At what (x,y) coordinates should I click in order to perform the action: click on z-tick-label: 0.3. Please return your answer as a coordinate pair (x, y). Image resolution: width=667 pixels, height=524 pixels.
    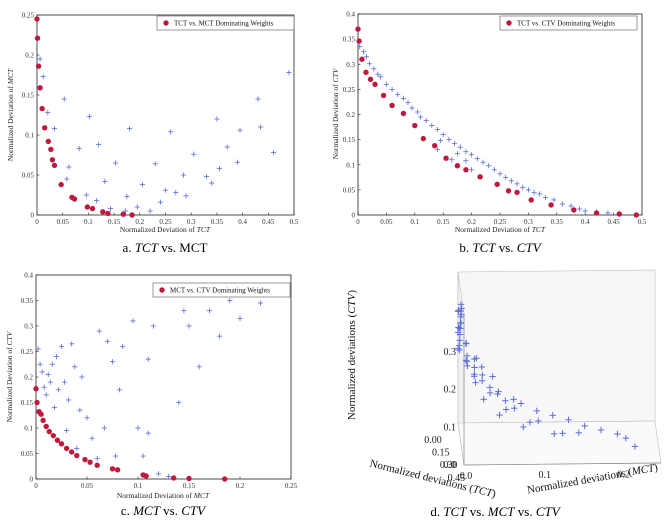
    Looking at the image, I should click on (450, 352).